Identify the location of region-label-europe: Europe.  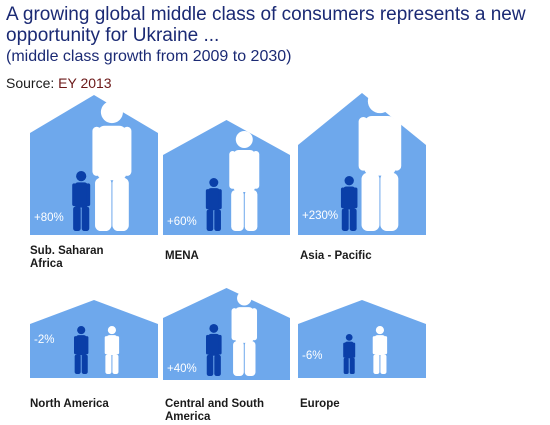
(320, 404).